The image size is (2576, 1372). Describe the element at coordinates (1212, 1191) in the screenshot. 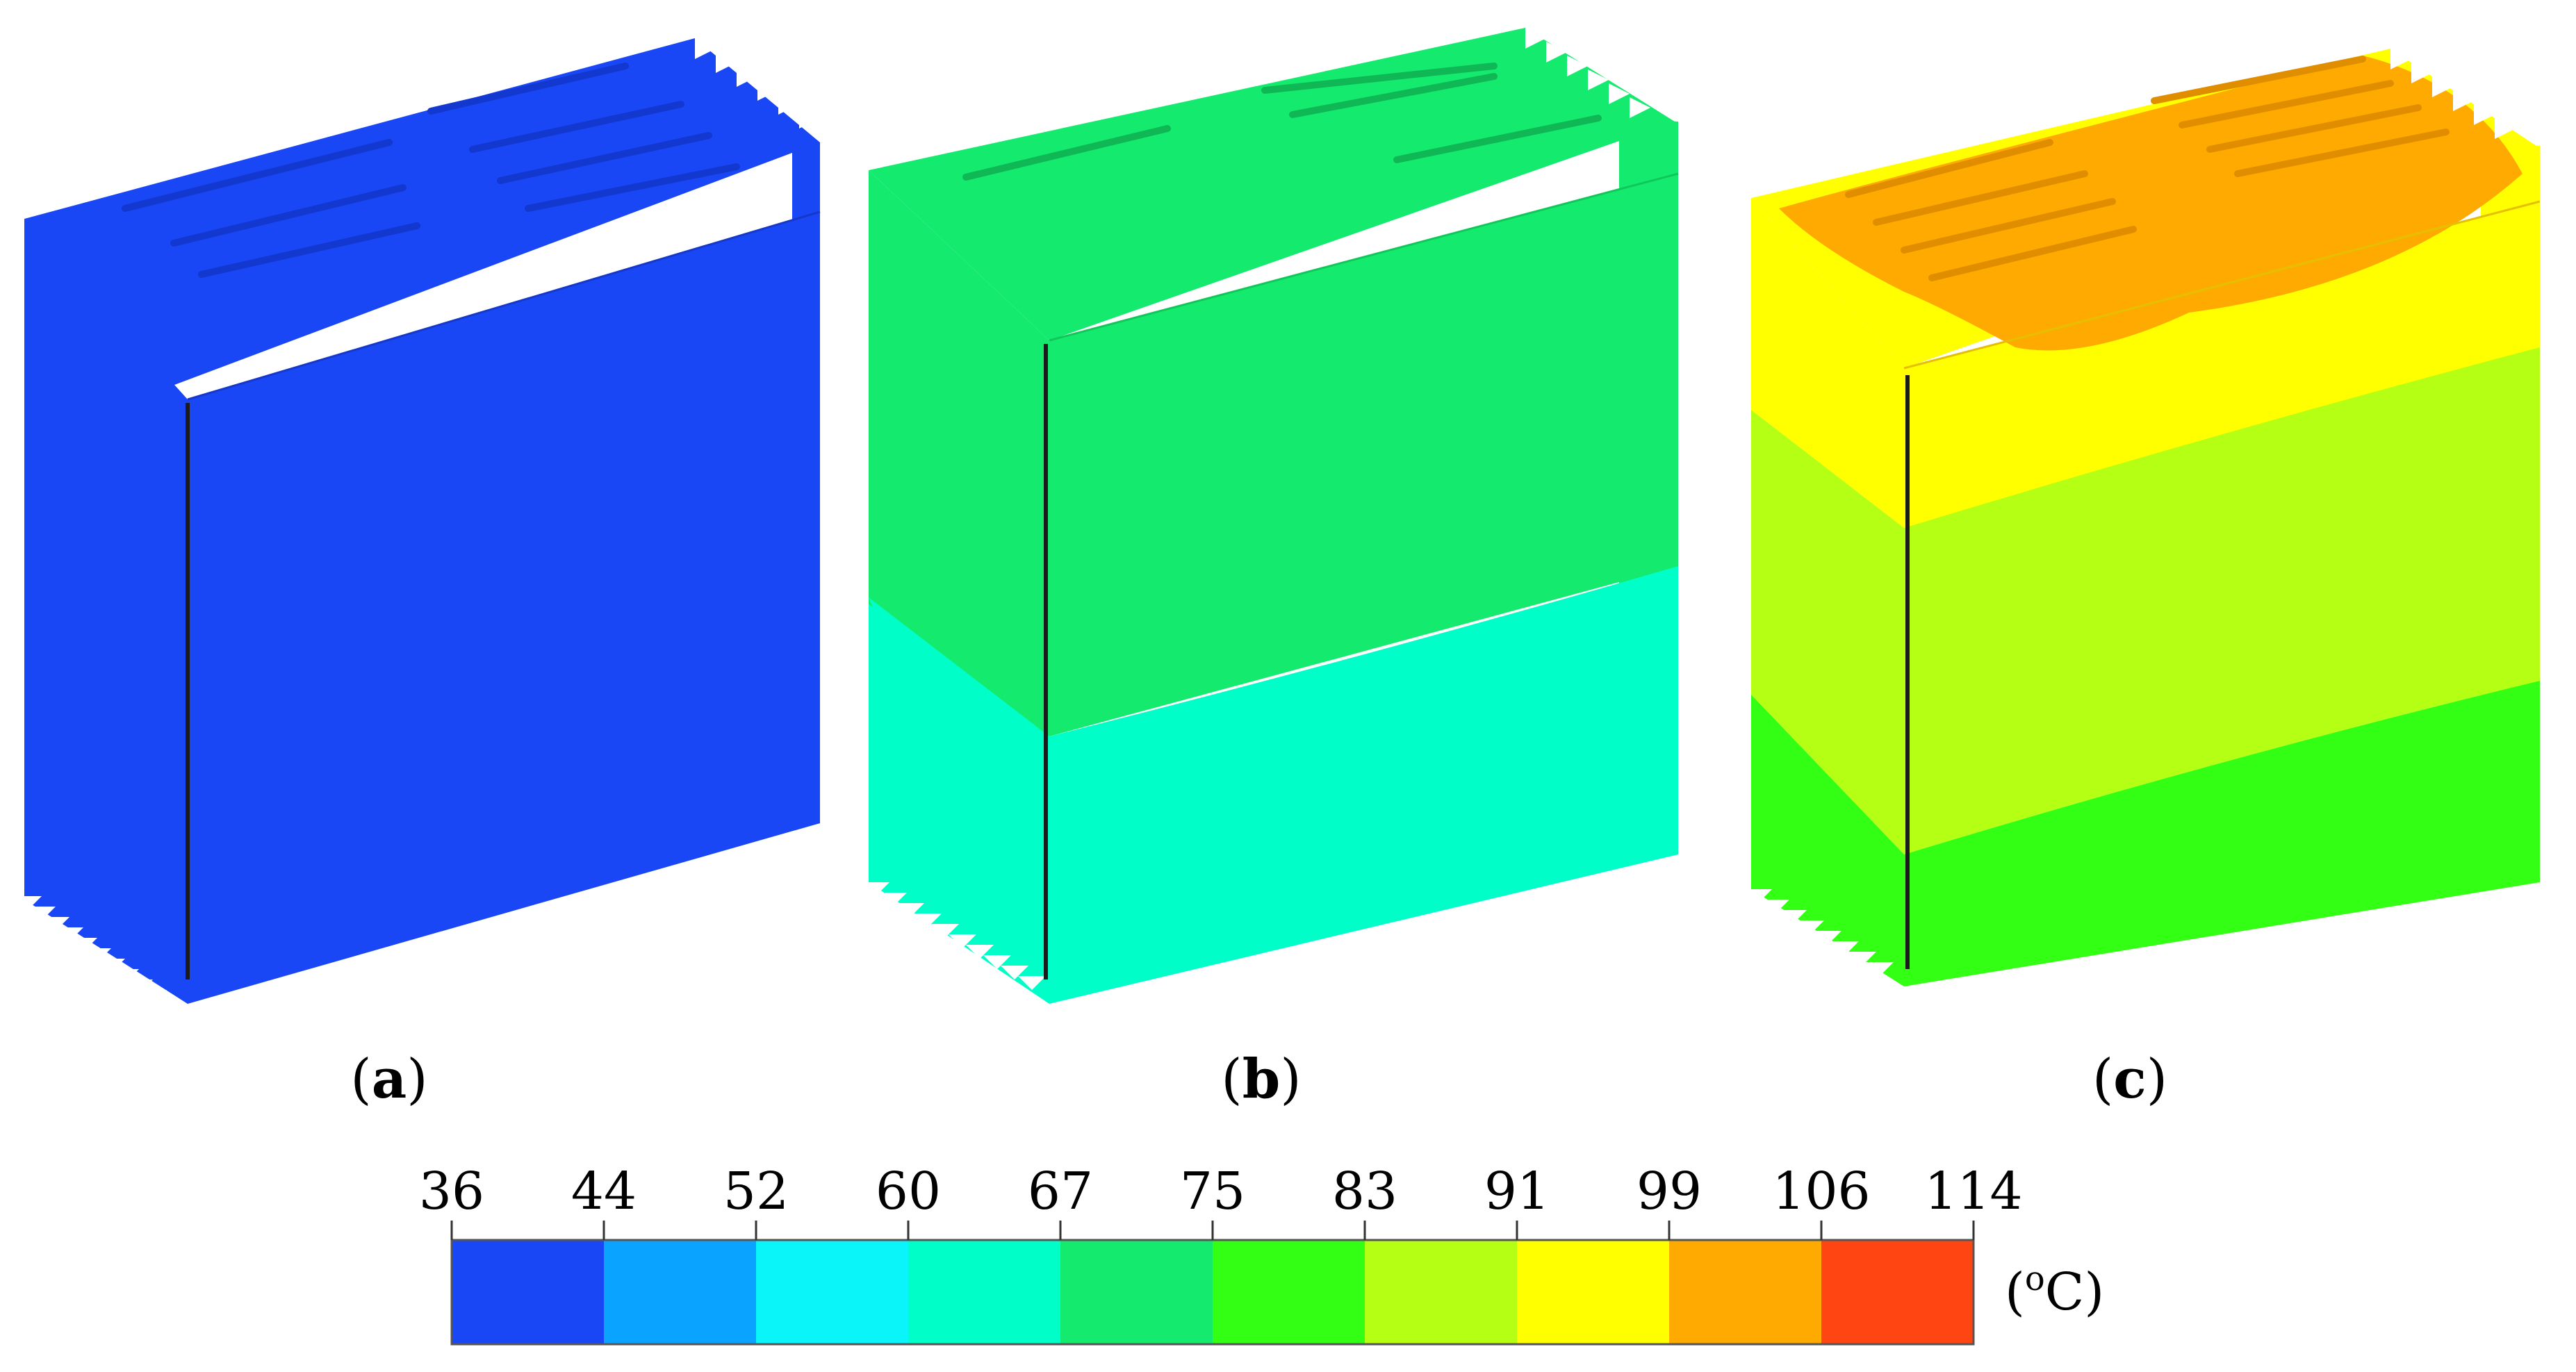

I see `colorbar-tick-label: 75` at that location.